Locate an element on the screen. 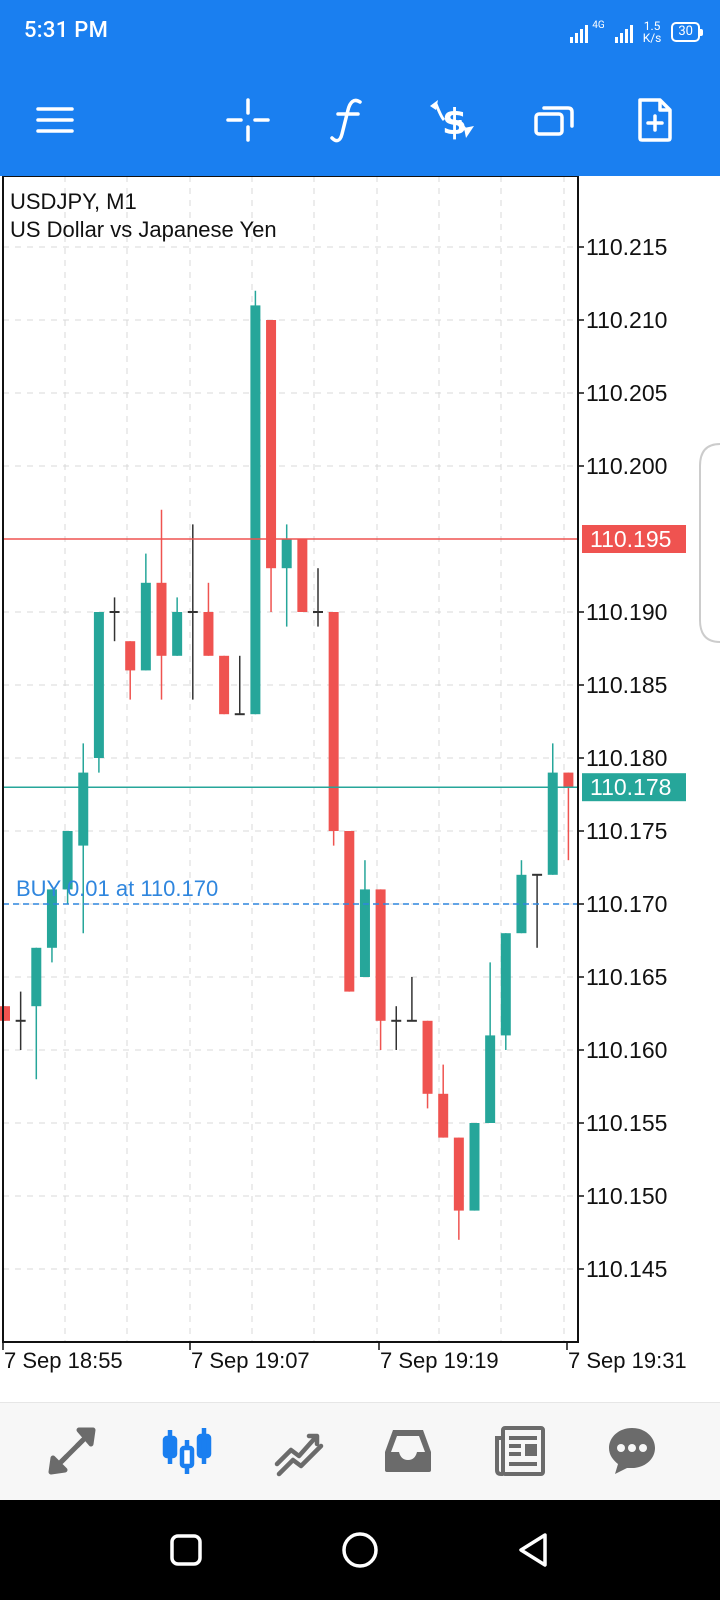 The width and height of the screenshot is (720, 1600). x-tick-label: 7 Sep 19:07 is located at coordinates (250, 1360).